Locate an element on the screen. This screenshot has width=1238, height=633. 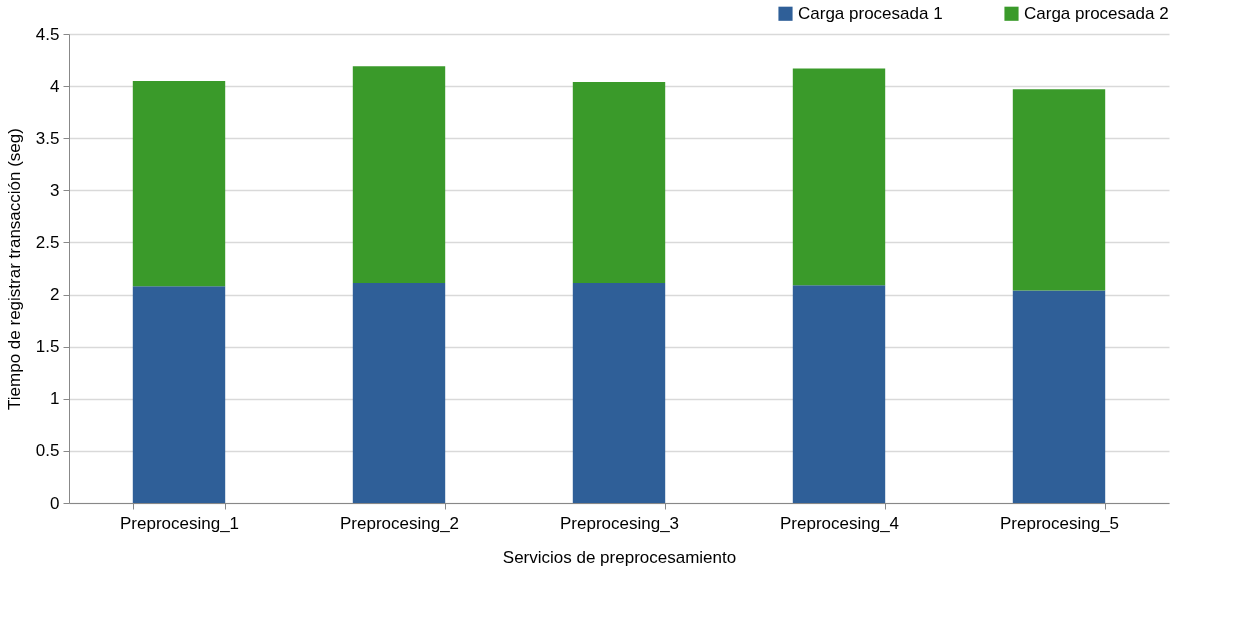
legend-label: Carga procesada 2 is located at coordinates (1096, 13).